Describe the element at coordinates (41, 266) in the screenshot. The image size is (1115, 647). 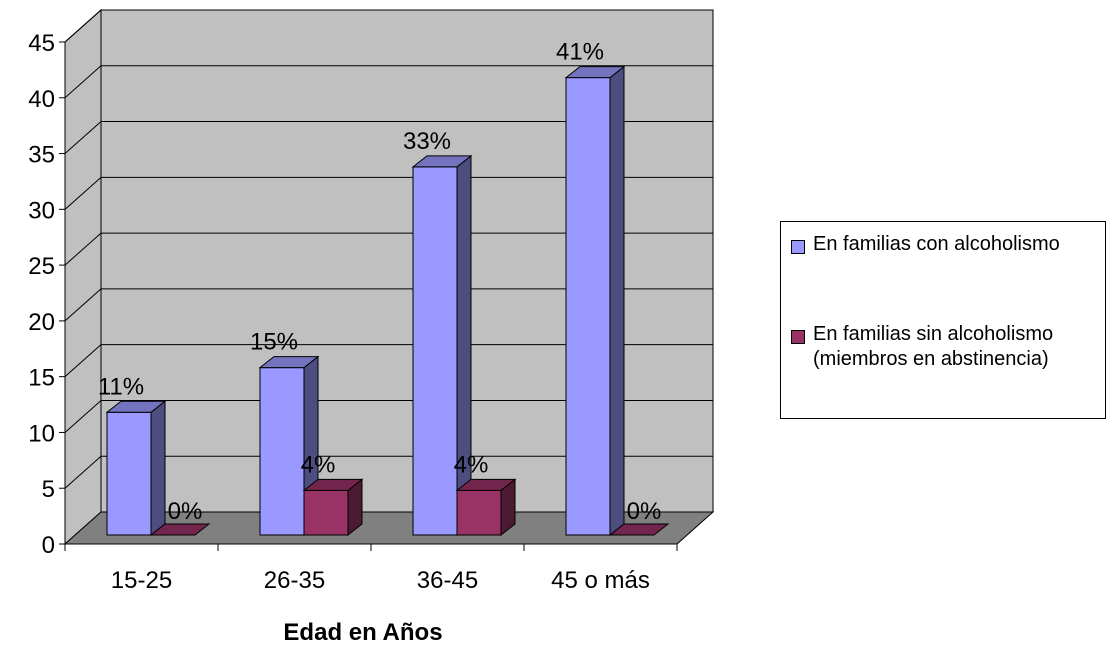
I see `y-tick-label: 25` at that location.